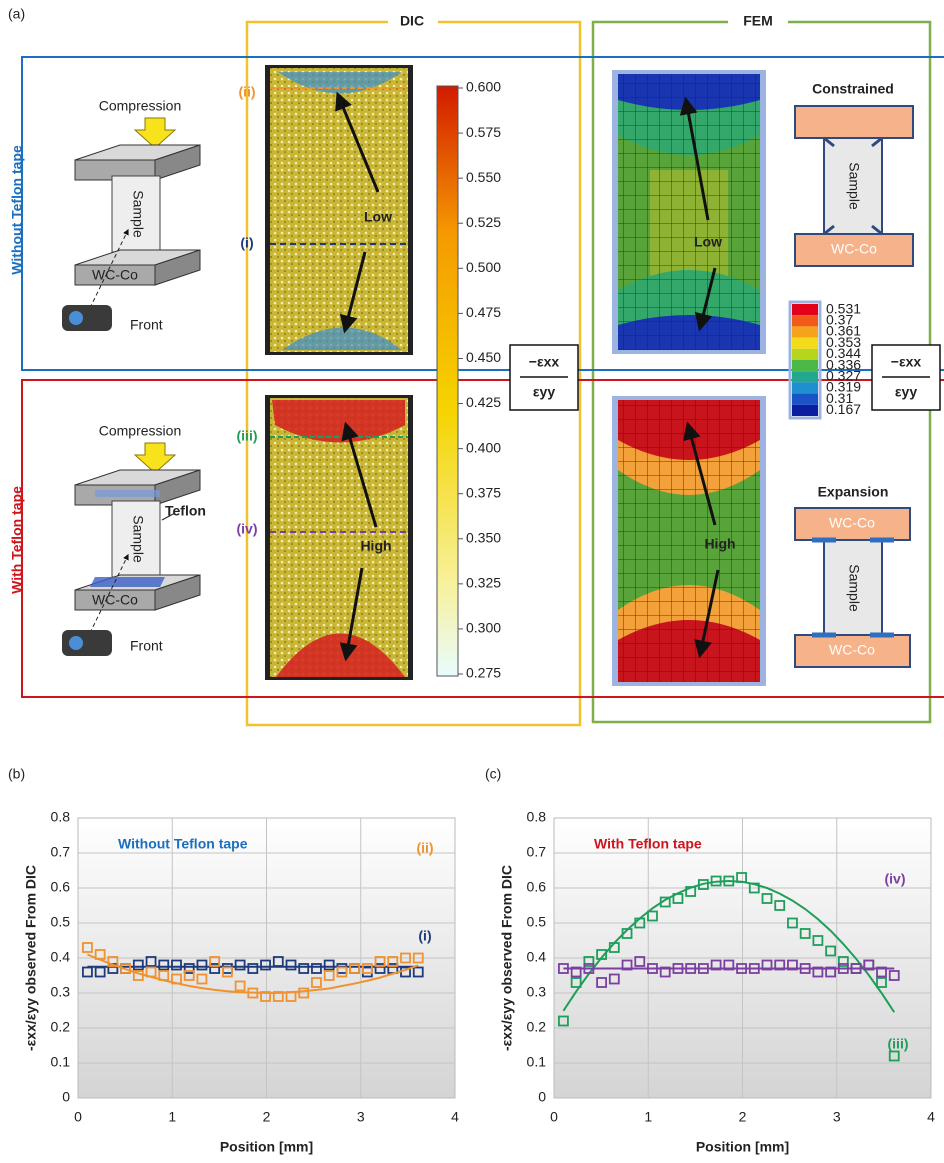  Describe the element at coordinates (537, 957) in the screenshot. I see `y-tick-label: 0.4` at that location.